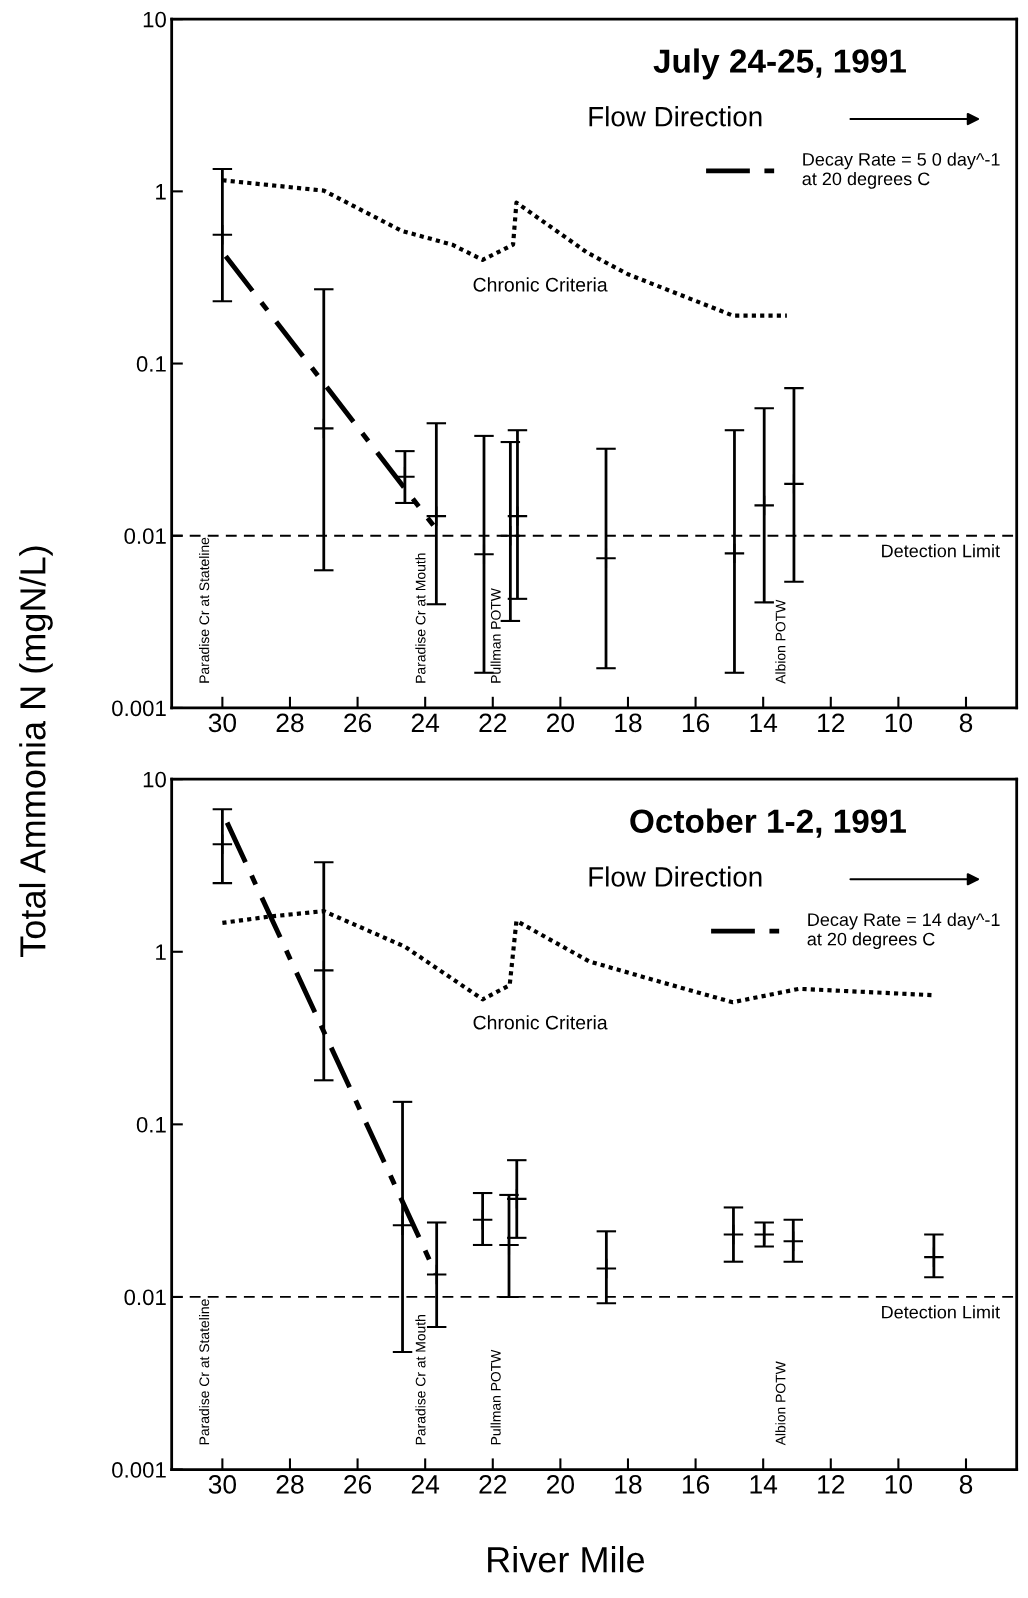 The width and height of the screenshot is (1028, 1598). What do you see at coordinates (566, 1559) in the screenshot?
I see `x-axis-title: River Mile` at bounding box center [566, 1559].